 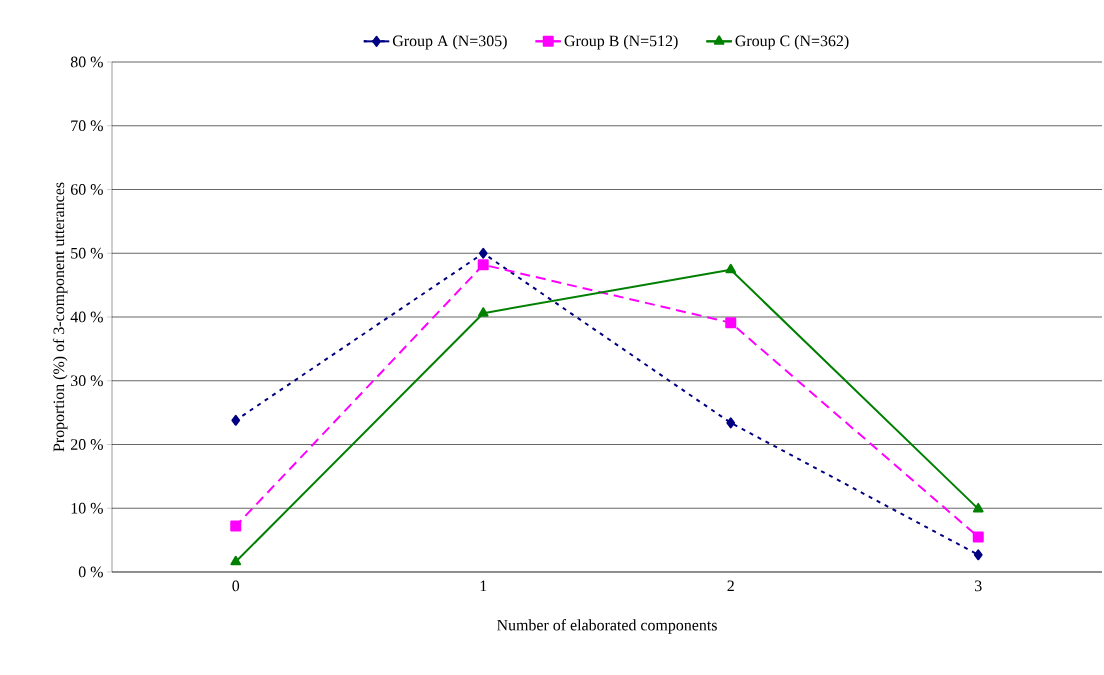 What do you see at coordinates (792, 42) in the screenshot?
I see `legend-label: Group C (N=362)` at bounding box center [792, 42].